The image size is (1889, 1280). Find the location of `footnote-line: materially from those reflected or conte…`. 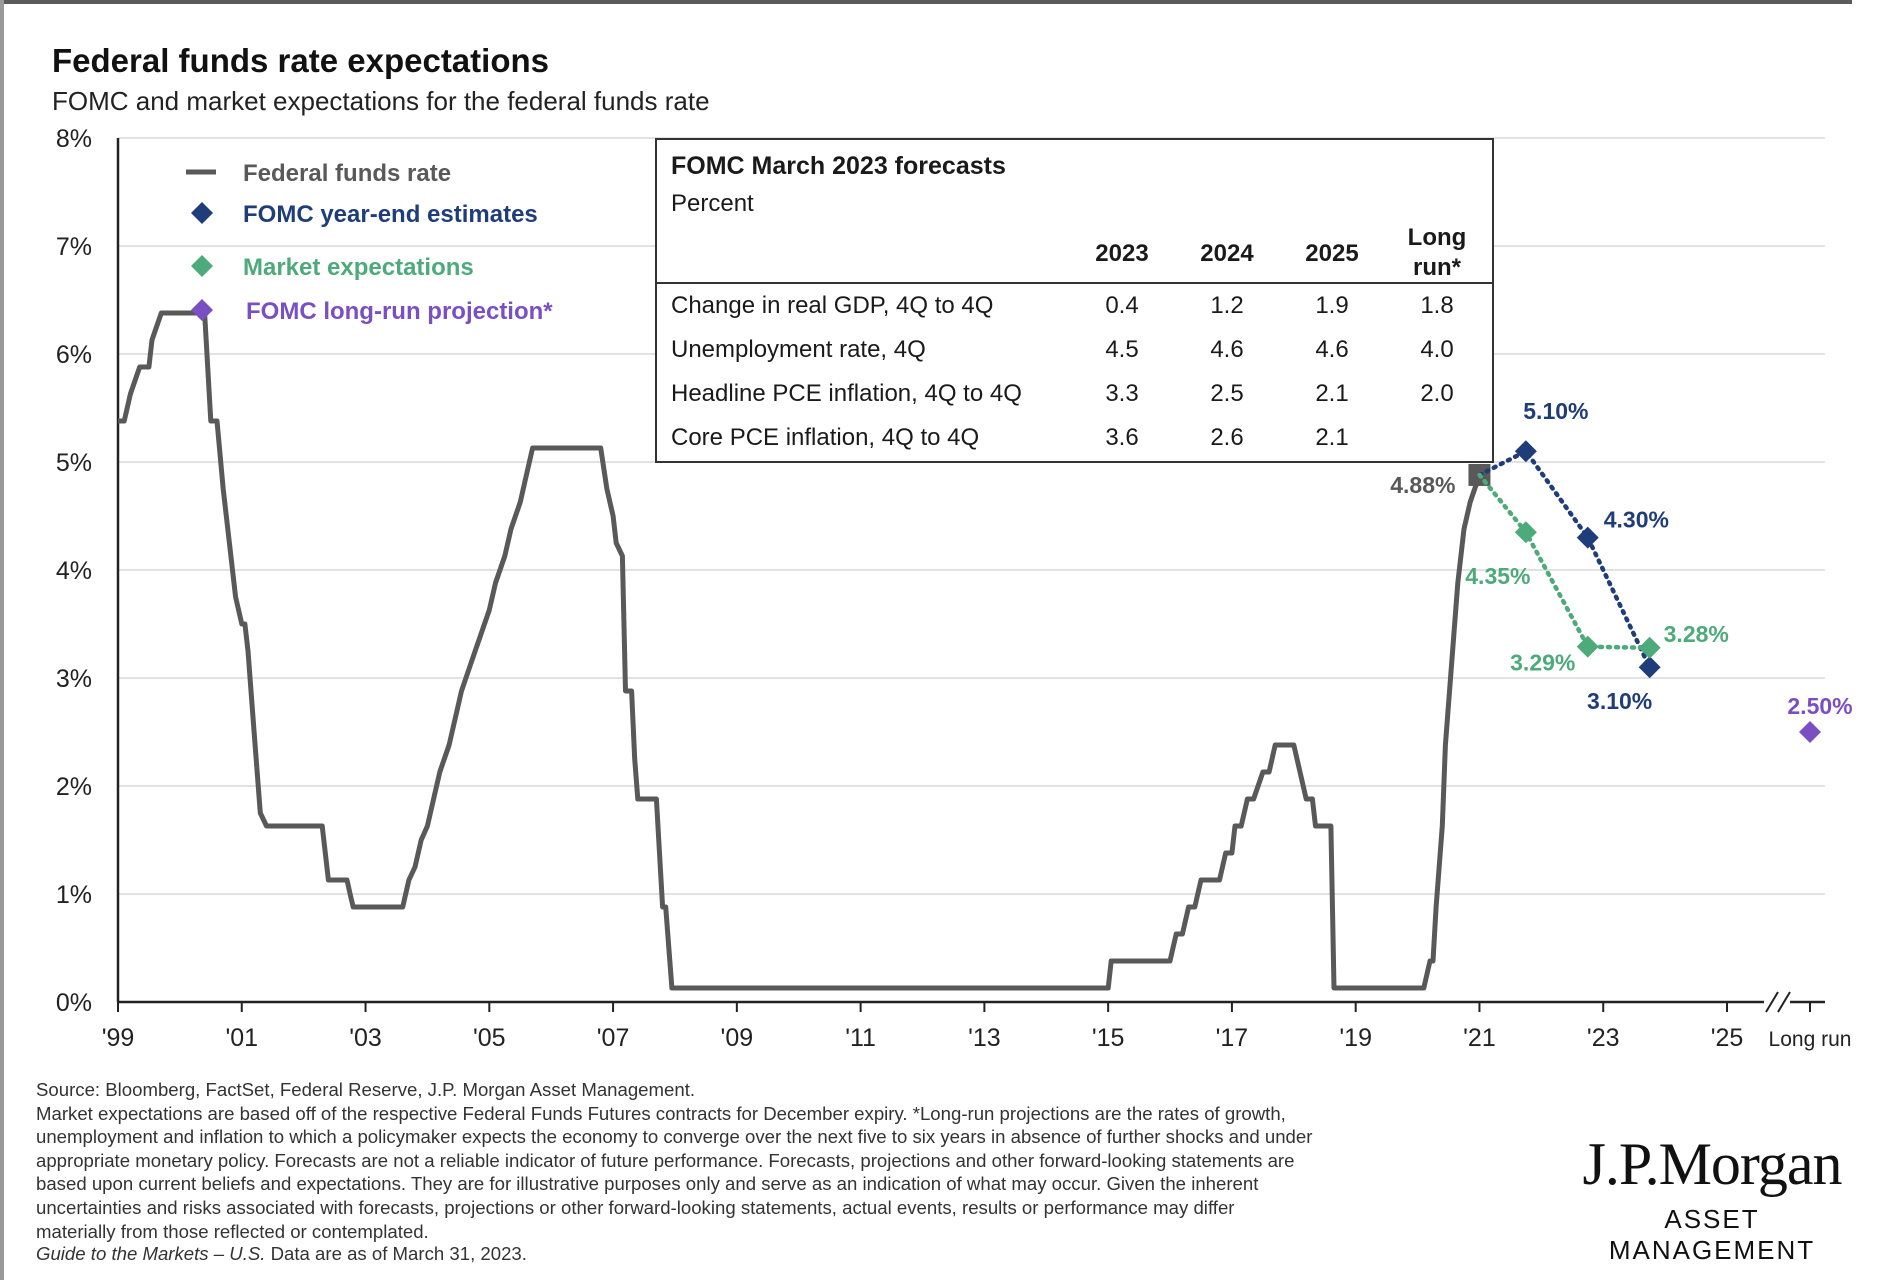

footnote-line: materially from those reflected or conte… is located at coordinates (232, 1231).